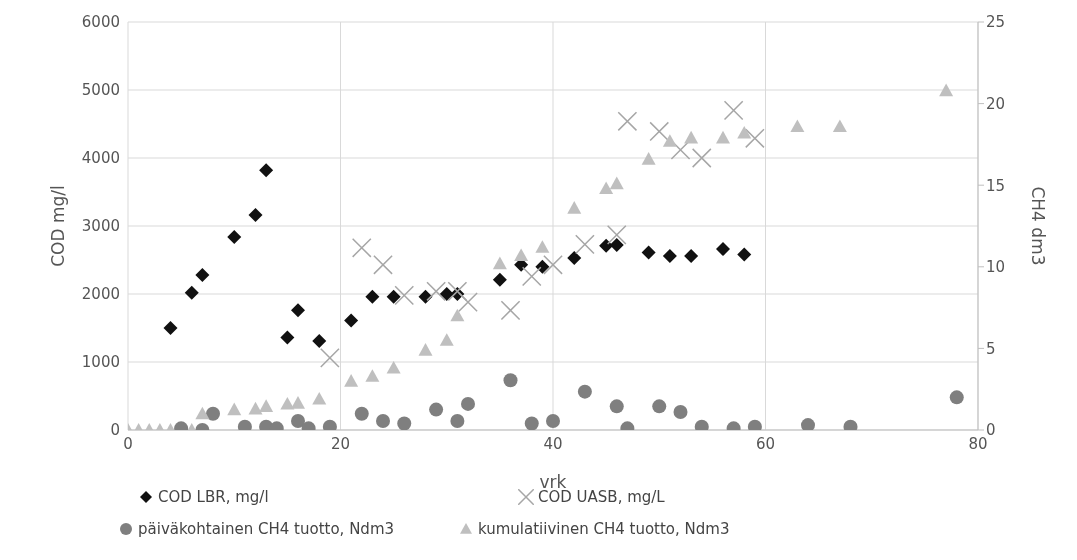  Describe the element at coordinates (340, 443) in the screenshot. I see `x-tick-label: 20` at that location.